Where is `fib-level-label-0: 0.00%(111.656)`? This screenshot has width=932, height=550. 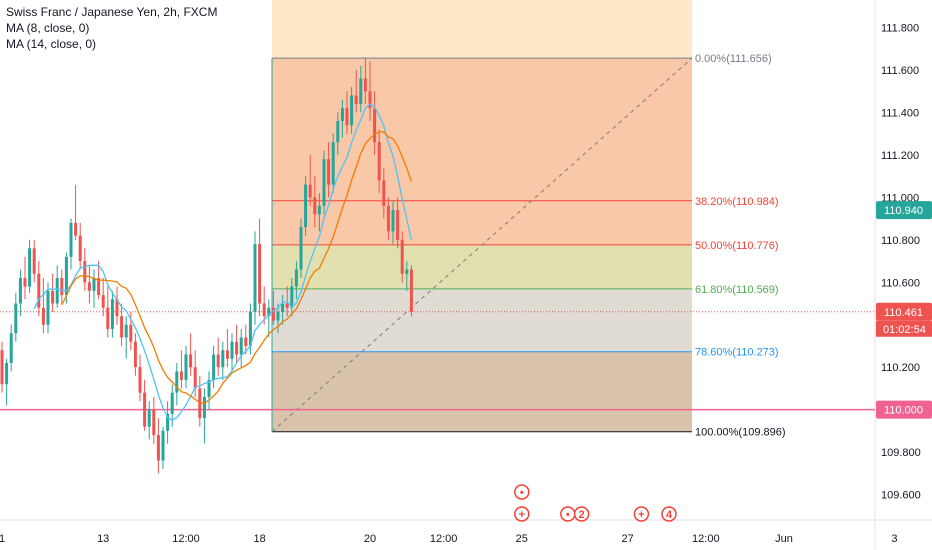 fib-level-label-0: 0.00%(111.656) is located at coordinates (733, 59).